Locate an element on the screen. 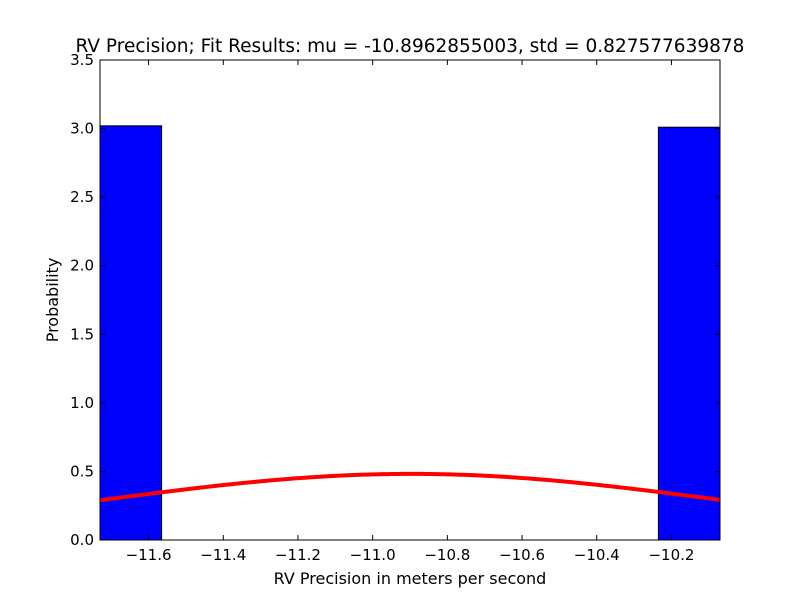 This screenshot has height=600, width=800. y-tick-label: 3.5 is located at coordinates (82, 60).